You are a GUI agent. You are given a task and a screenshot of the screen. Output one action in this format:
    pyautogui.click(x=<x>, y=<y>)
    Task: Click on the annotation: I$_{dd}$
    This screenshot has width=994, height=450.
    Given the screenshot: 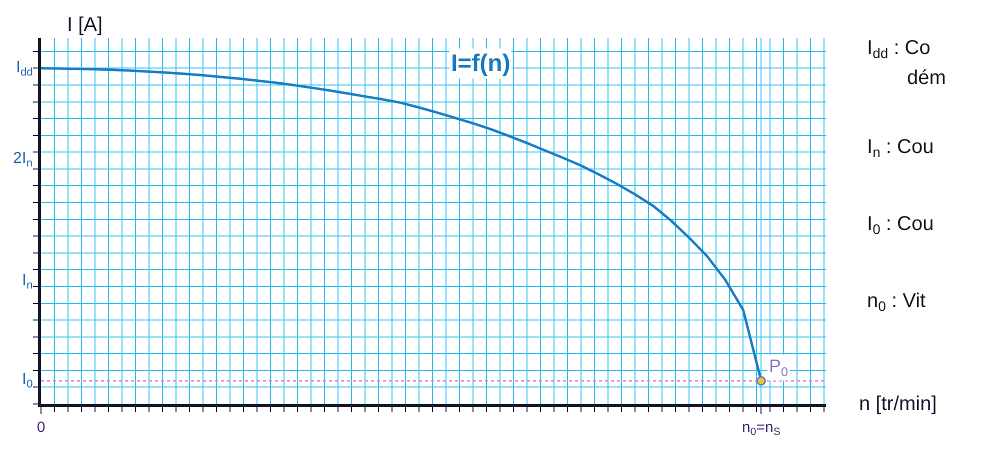 What is the action you would take?
    pyautogui.click(x=24, y=68)
    